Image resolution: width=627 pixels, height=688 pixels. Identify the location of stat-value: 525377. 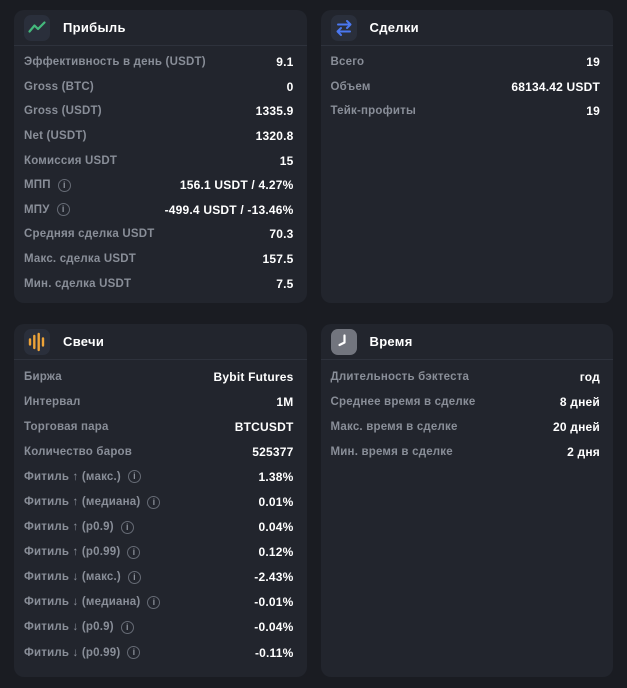
(273, 451).